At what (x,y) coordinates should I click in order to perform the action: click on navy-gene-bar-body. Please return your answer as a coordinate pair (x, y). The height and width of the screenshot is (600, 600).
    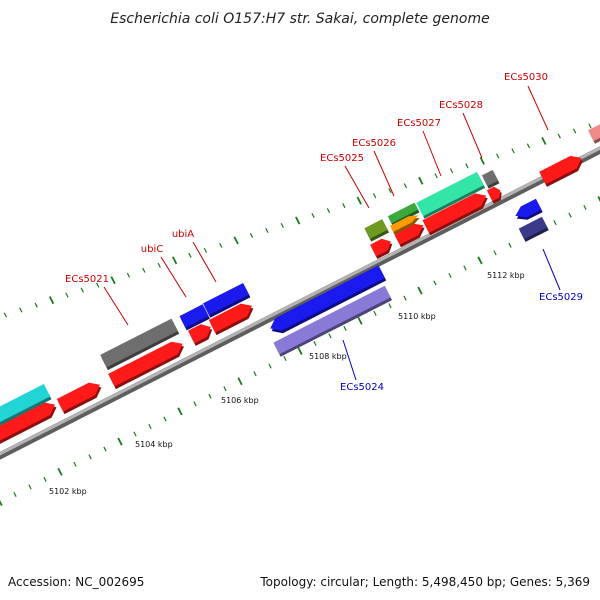
    Looking at the image, I should click on (533, 228).